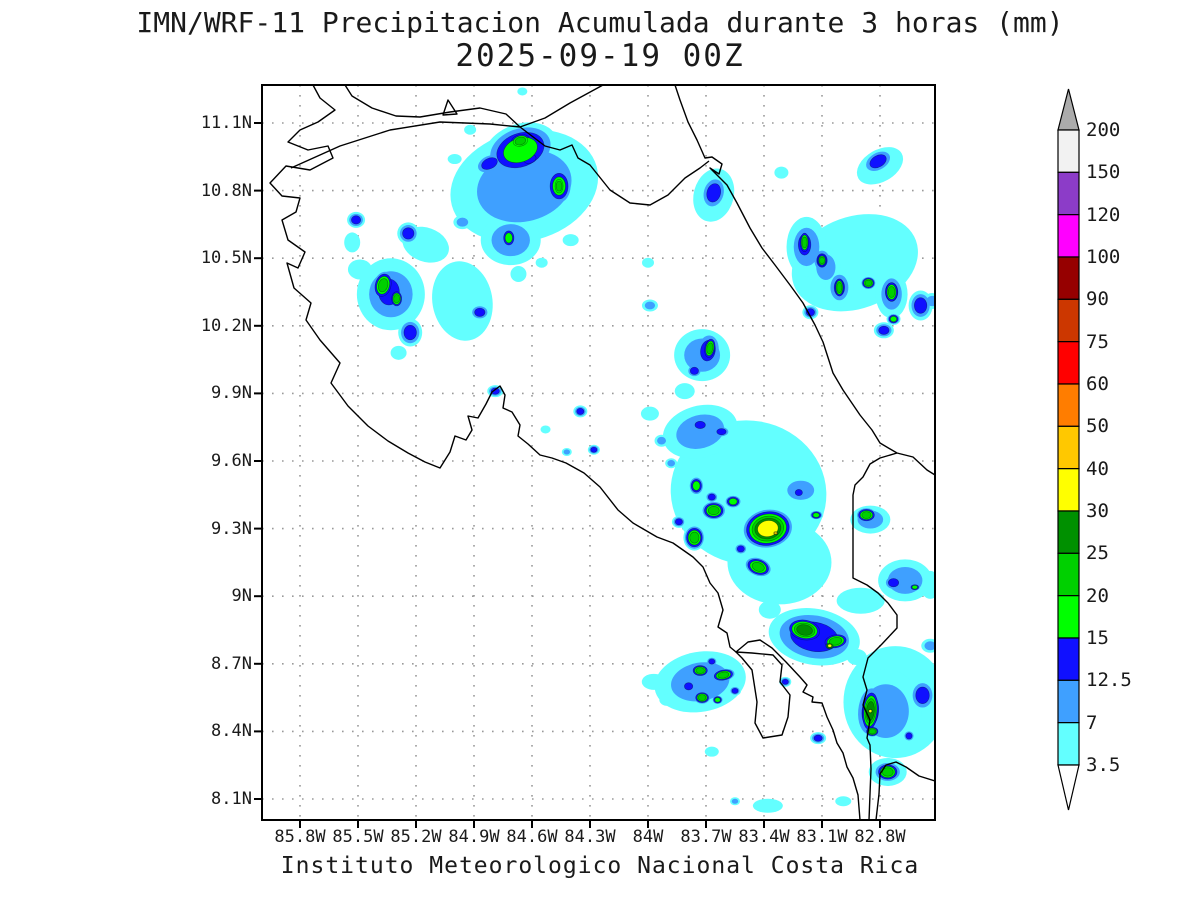 The width and height of the screenshot is (1200, 900). Describe the element at coordinates (1068, 109) in the screenshot. I see `colorbar-arrow-top` at that location.